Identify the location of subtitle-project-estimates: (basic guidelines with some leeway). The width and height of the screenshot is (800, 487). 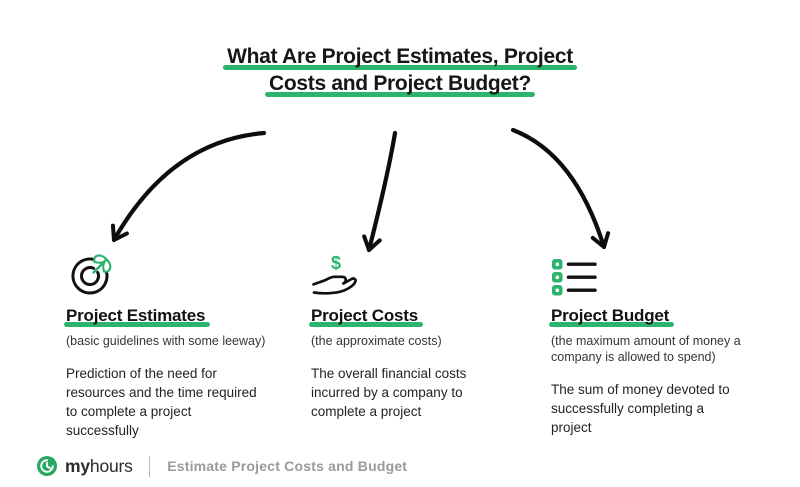
(166, 341).